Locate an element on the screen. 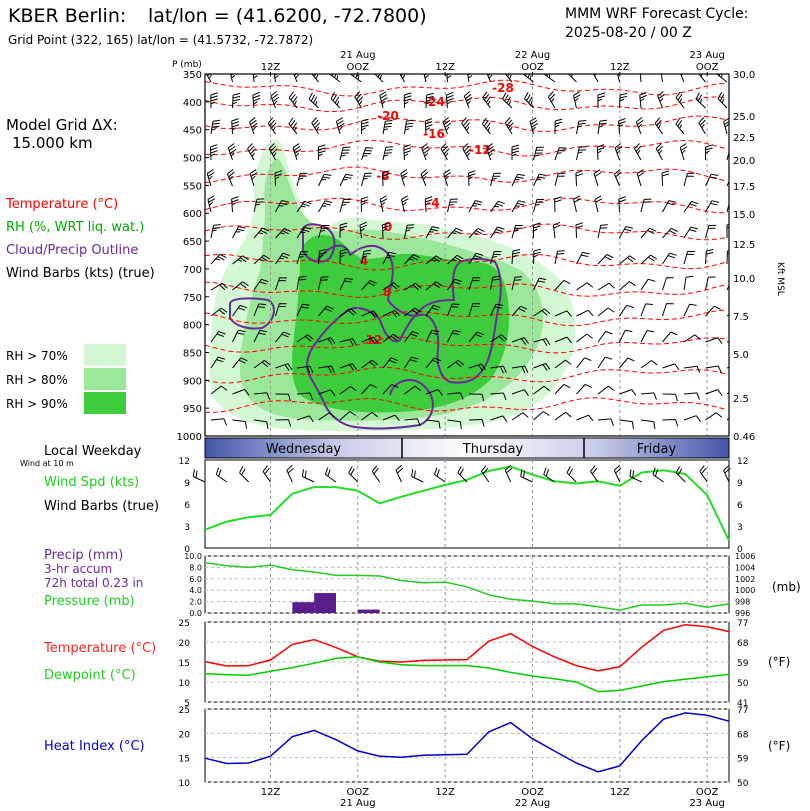  weekday-bar: Wednesday Thursday Friday is located at coordinates (467, 448).